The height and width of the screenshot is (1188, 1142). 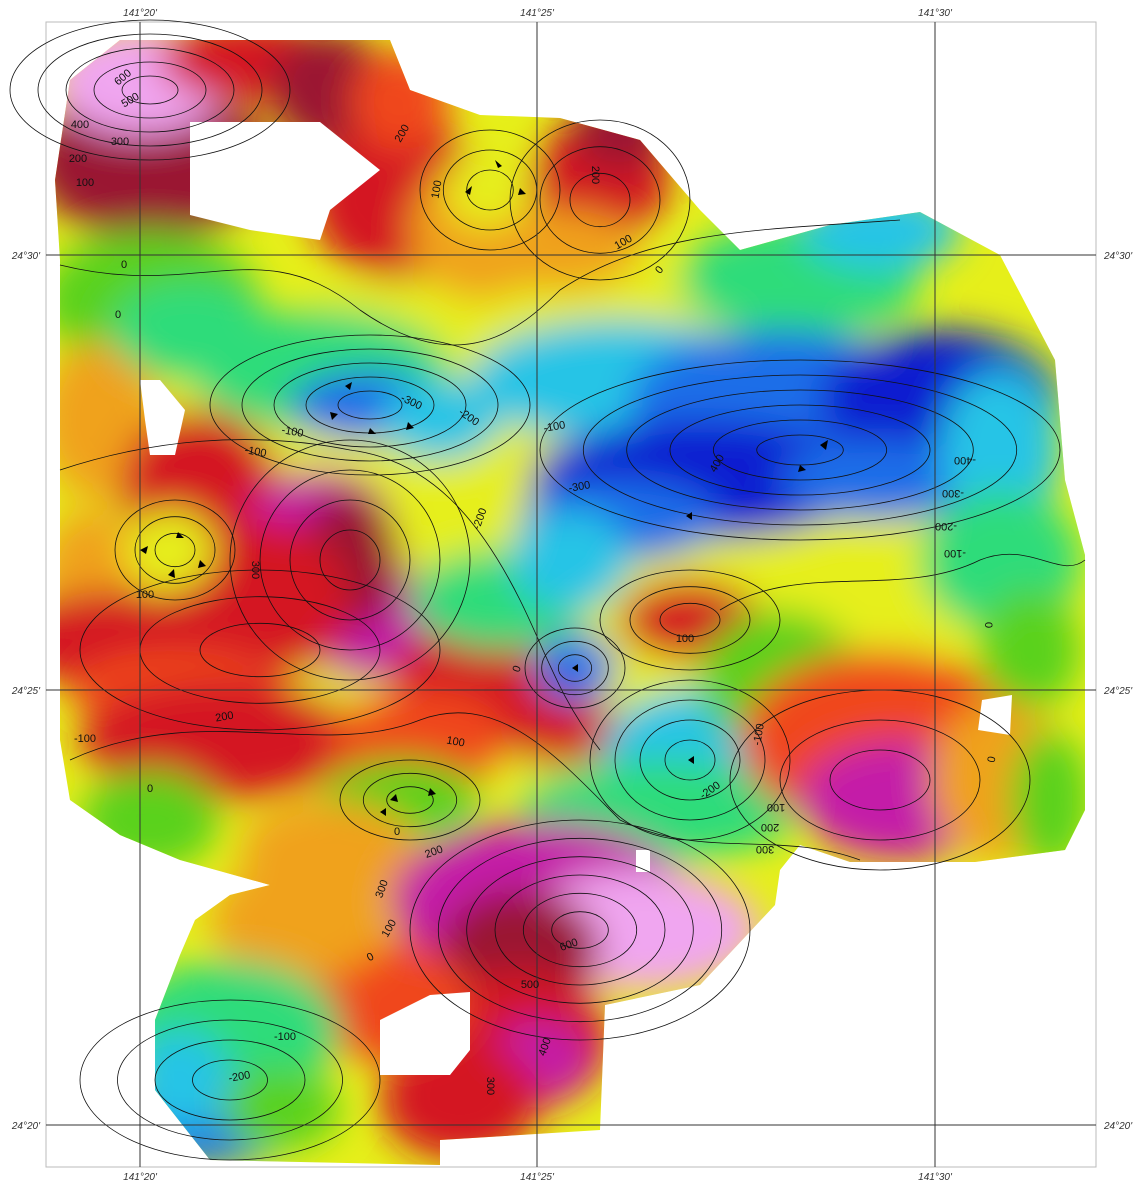 What do you see at coordinates (537, 1177) in the screenshot?
I see `bottom-lon-label: 141°25'` at bounding box center [537, 1177].